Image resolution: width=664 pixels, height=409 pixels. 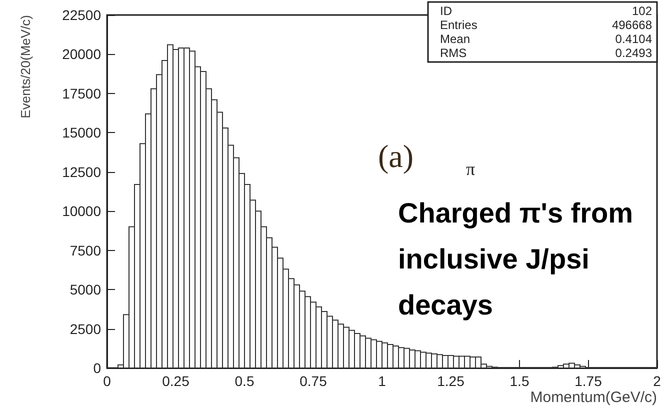 What do you see at coordinates (520, 381) in the screenshot?
I see `x-tick-label: 1.5` at bounding box center [520, 381].